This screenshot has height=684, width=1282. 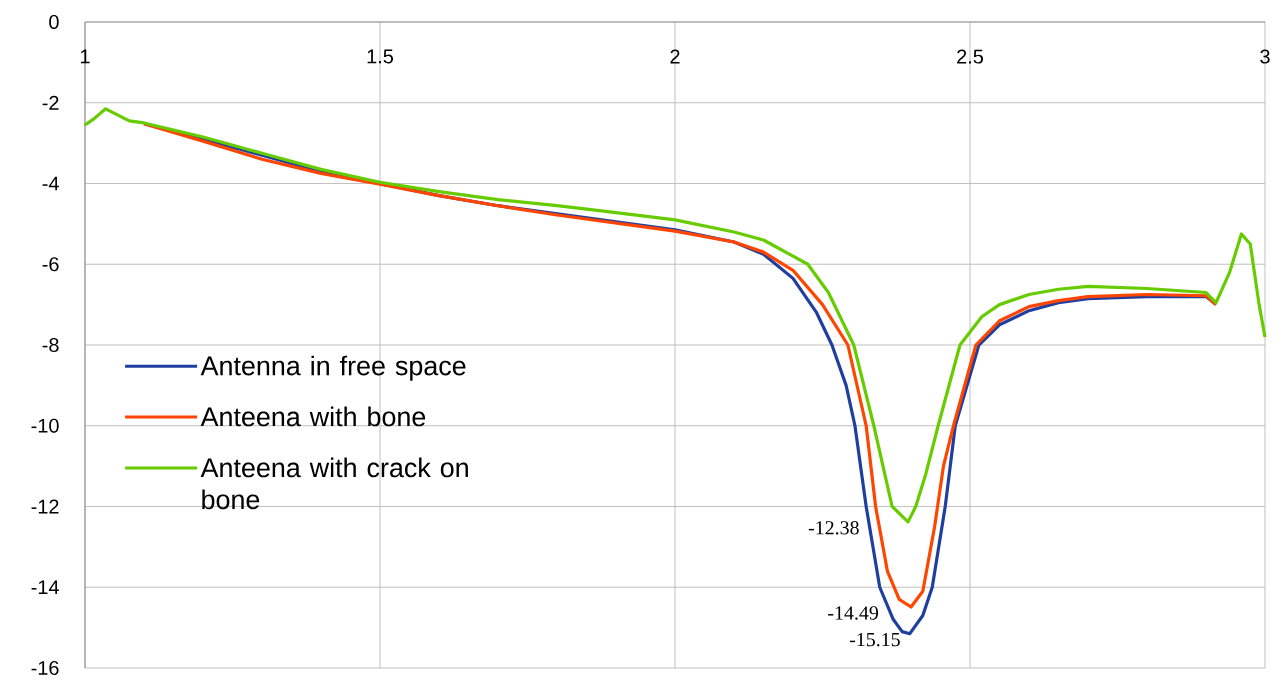 What do you see at coordinates (85, 56) in the screenshot?
I see `x-tick-label: 1` at bounding box center [85, 56].